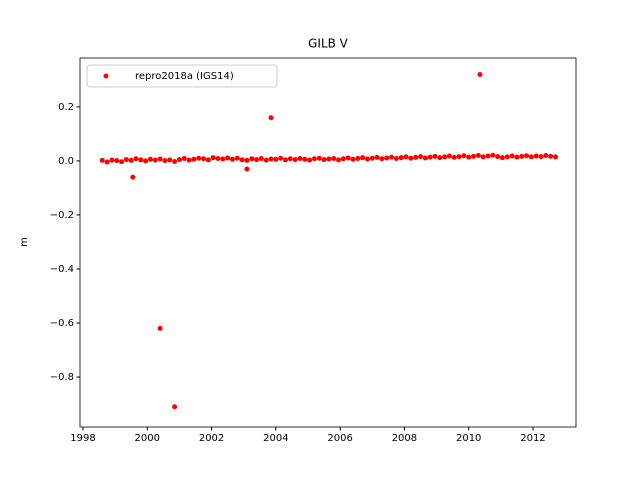 The image size is (640, 480). What do you see at coordinates (24, 242) in the screenshot?
I see `y-axis-label: m` at bounding box center [24, 242].